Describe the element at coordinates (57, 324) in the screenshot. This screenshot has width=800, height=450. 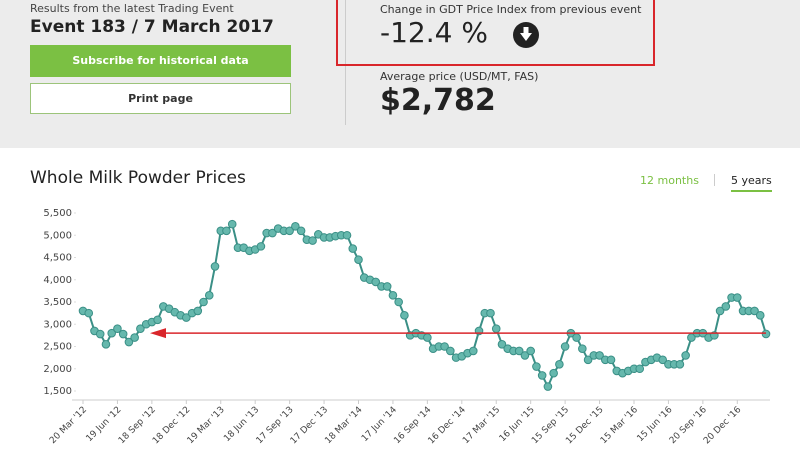
I see `y-tick-label: 3,000` at that location.